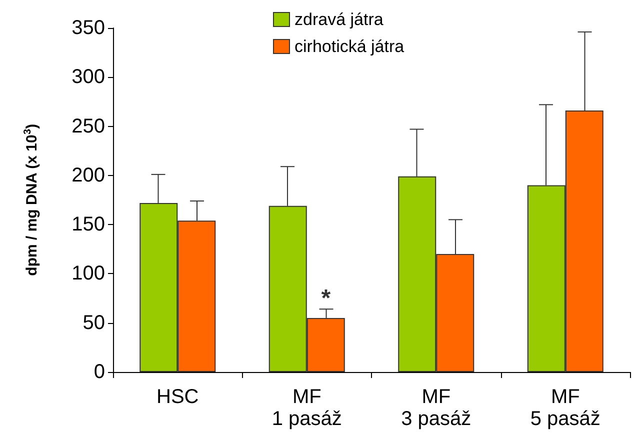 The image size is (638, 435). I want to click on x-tick-label: MF 1 pasáž, so click(307, 408).